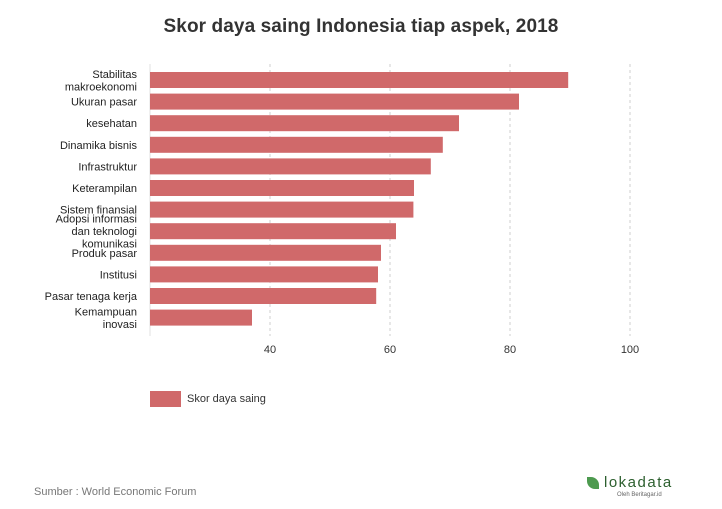  What do you see at coordinates (165, 399) in the screenshot?
I see `legend-swatch` at bounding box center [165, 399].